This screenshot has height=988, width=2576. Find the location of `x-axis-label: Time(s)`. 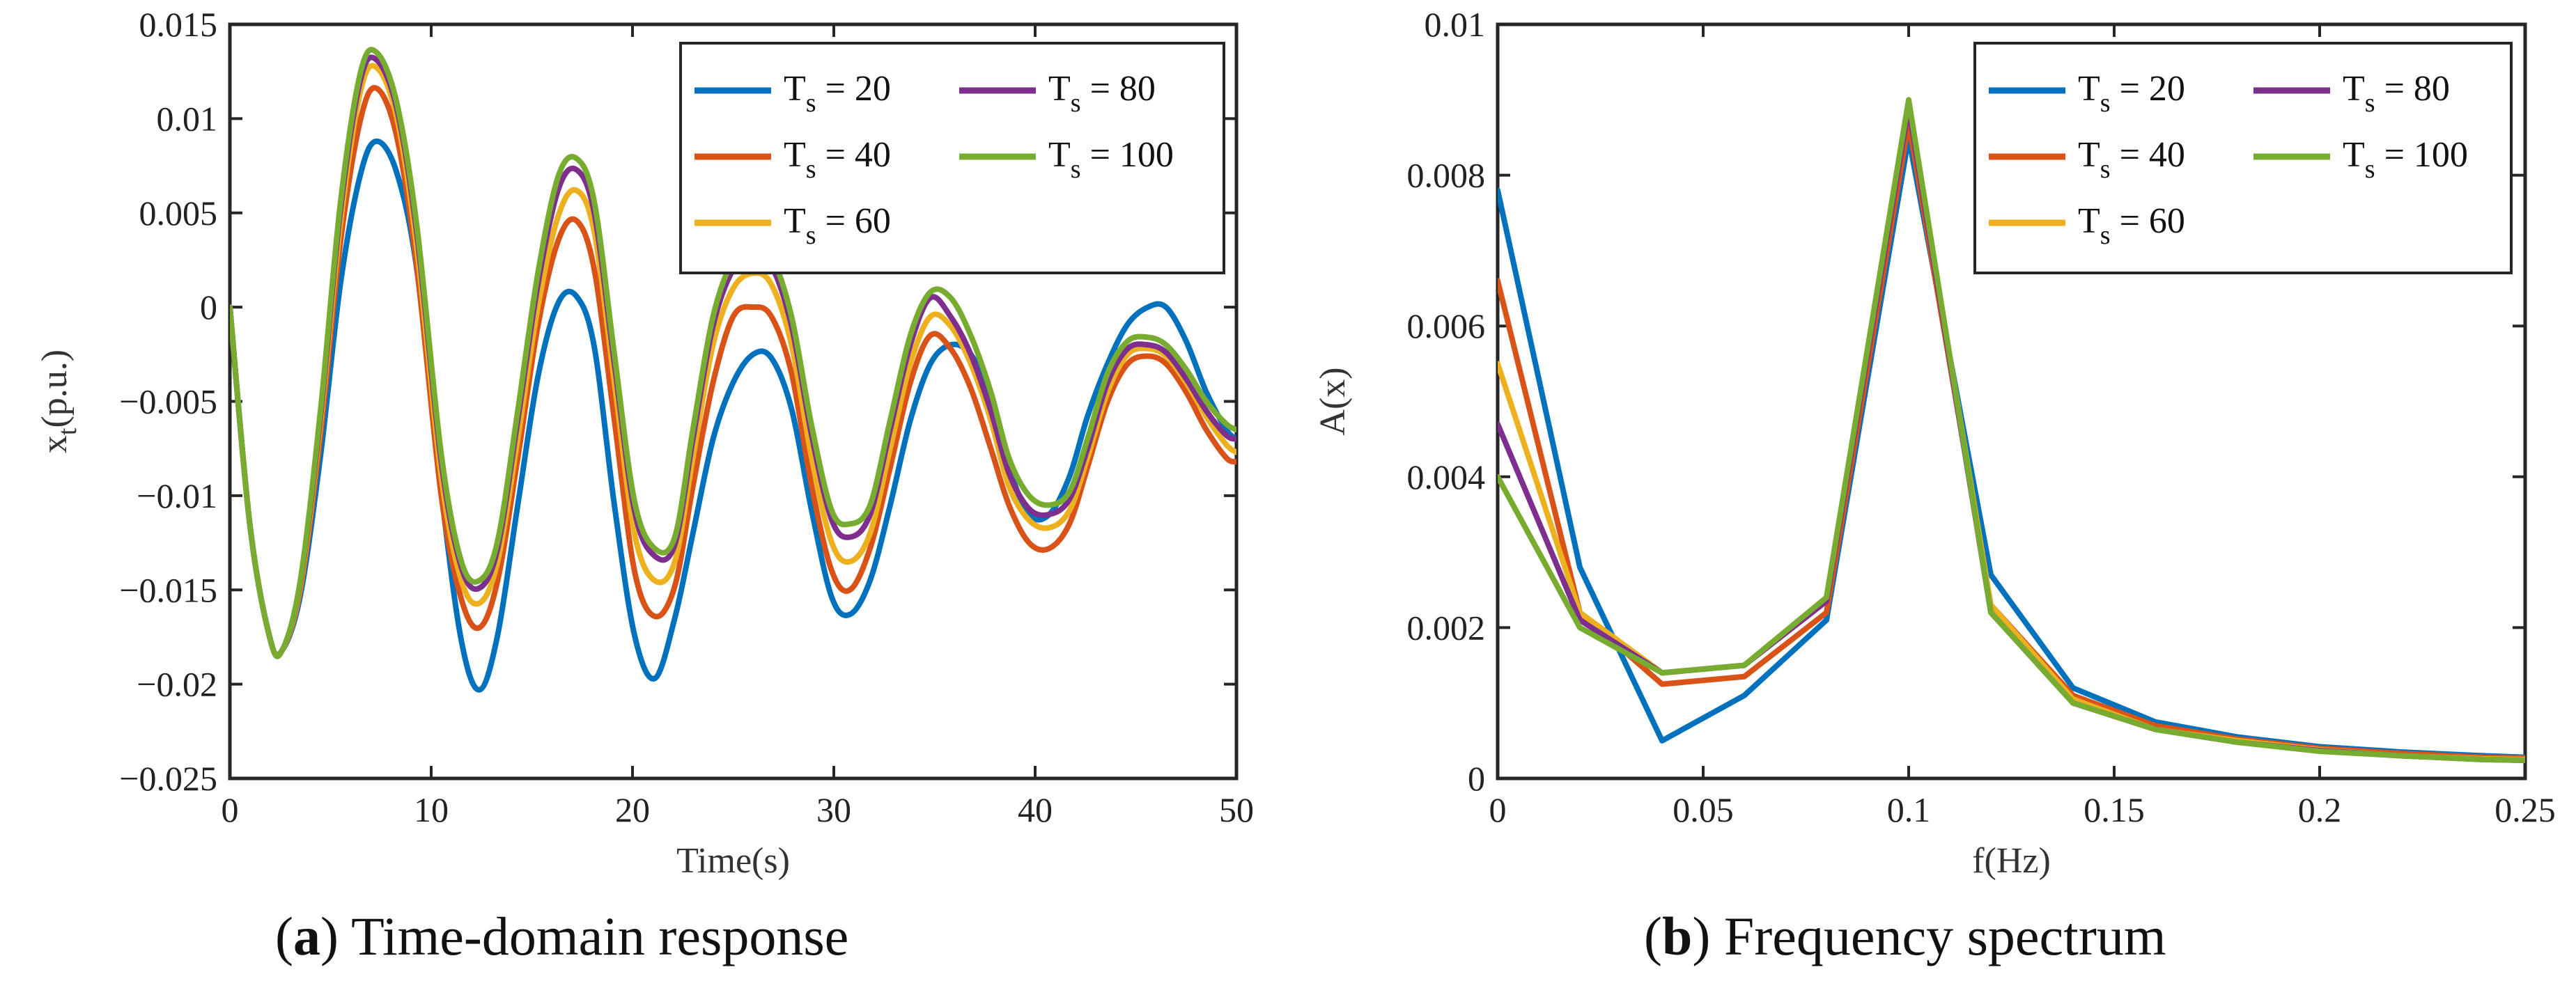

x-axis-label: Time(s) is located at coordinates (733, 861).